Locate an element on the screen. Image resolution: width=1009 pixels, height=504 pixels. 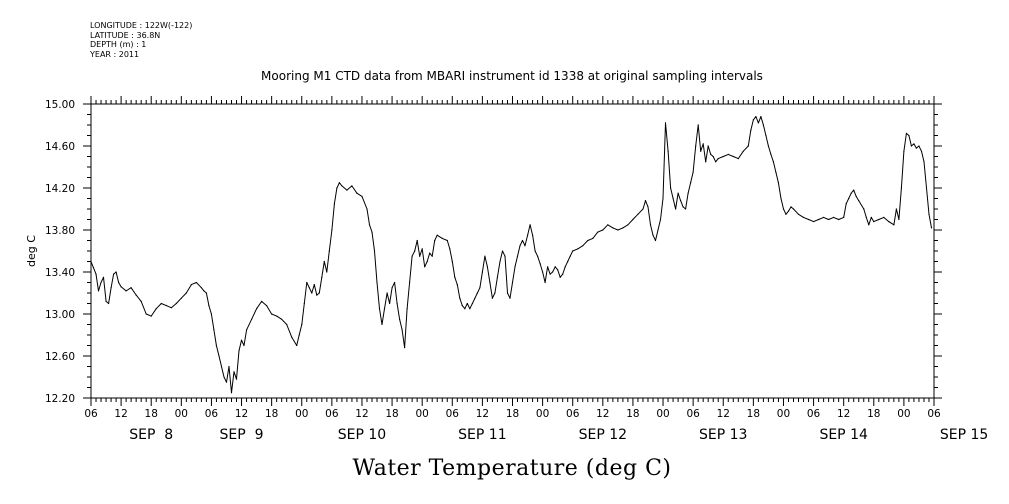
y-axis-label: deg C is located at coordinates (31, 251).